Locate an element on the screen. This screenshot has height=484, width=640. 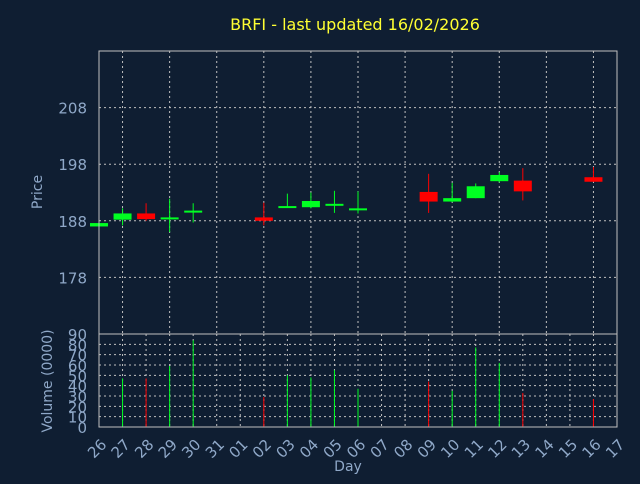
x-tick-label: 01 is located at coordinates (238, 449).